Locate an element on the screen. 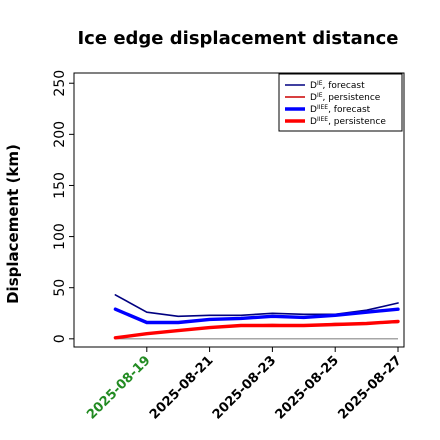  legend-label-1: DIE, forecast is located at coordinates (337, 85).